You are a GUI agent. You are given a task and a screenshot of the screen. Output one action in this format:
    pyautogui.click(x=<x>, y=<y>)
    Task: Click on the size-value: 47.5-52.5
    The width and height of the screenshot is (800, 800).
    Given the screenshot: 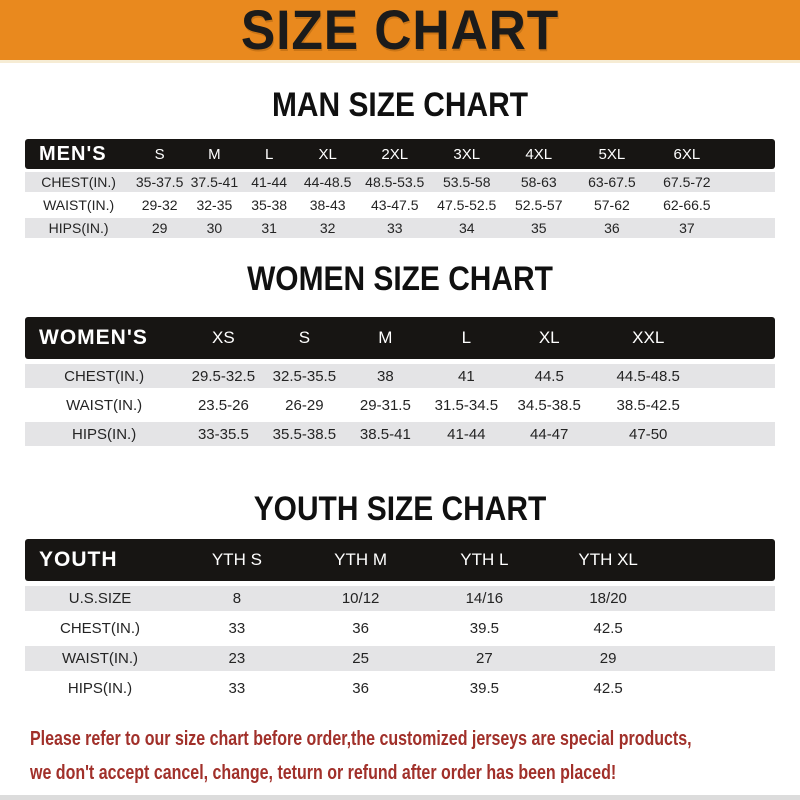 What is the action you would take?
    pyautogui.click(x=466, y=205)
    